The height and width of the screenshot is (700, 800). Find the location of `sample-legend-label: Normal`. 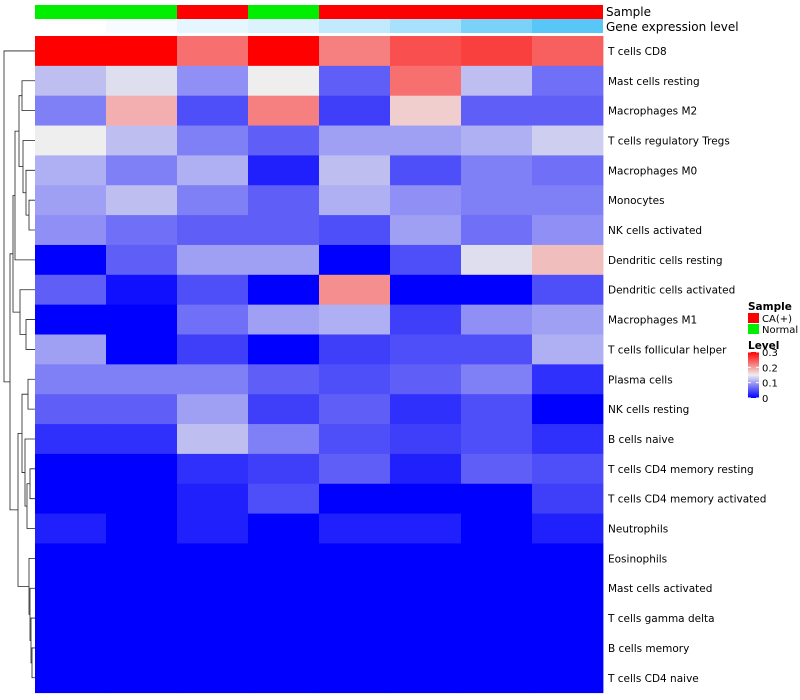

sample-legend-label: Normal is located at coordinates (780, 330).